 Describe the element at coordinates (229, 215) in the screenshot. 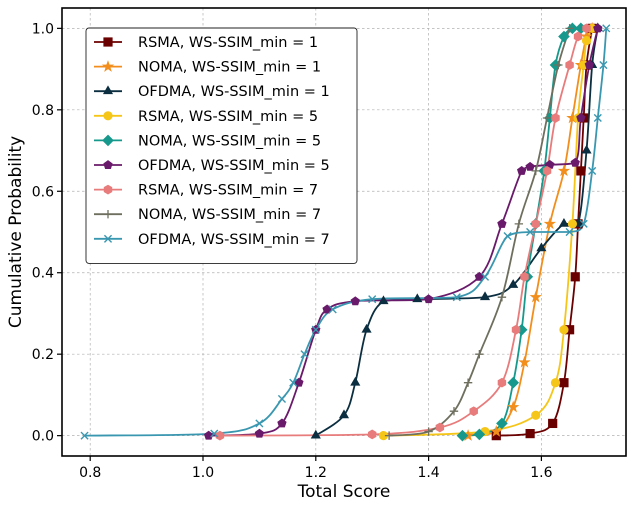

I see `legend-entry: NOMA, WS-SSIM_min = 7` at that location.